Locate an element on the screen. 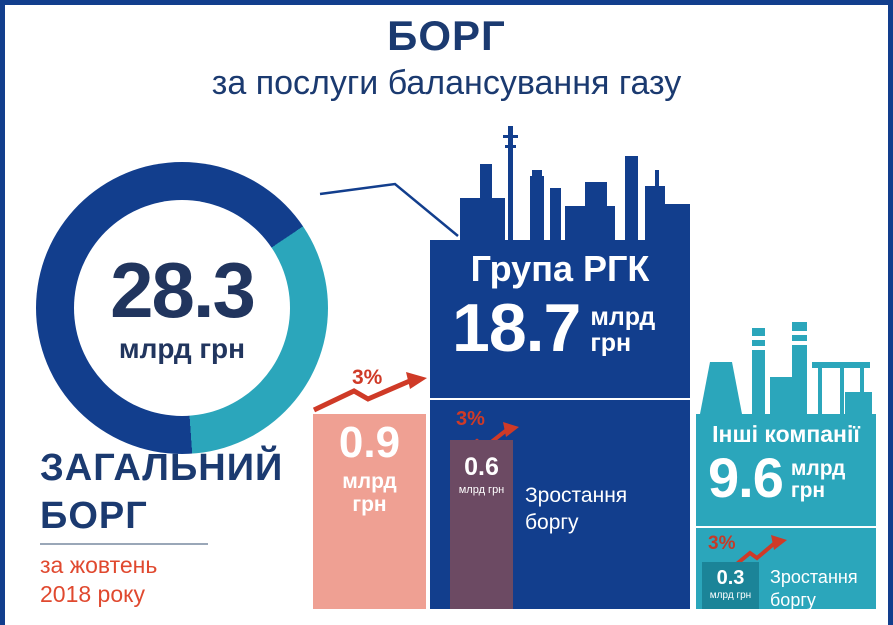 This screenshot has width=893, height=625. rgk-separator-line is located at coordinates (560, 399).